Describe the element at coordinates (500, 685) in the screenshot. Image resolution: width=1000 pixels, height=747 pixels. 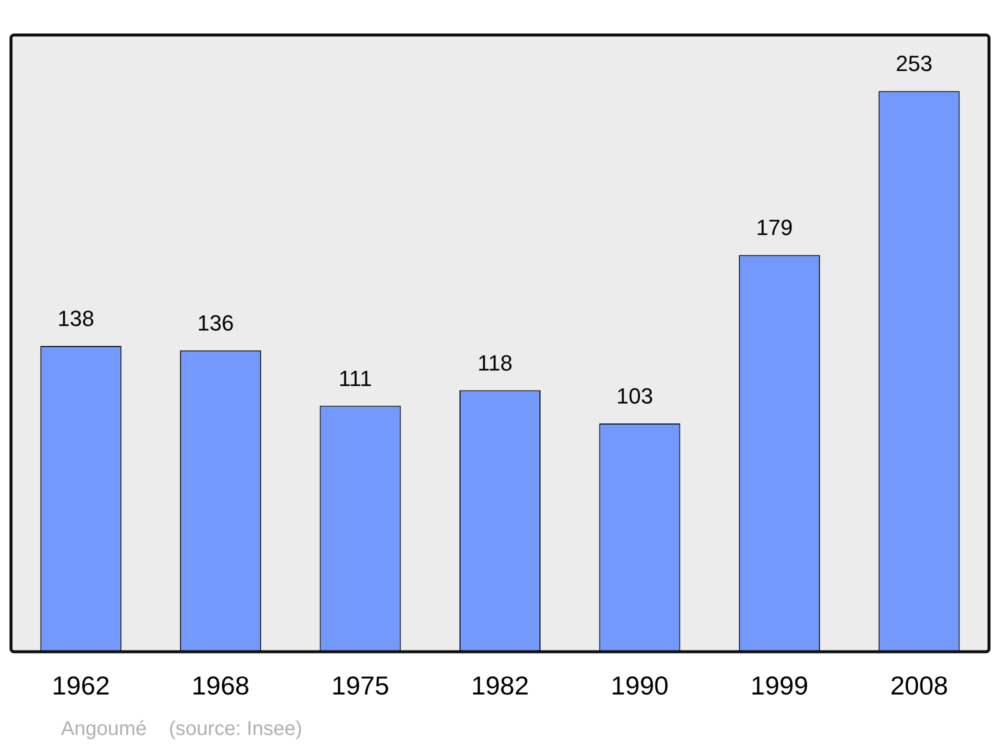
I see `x-tick-label: 1982` at that location.